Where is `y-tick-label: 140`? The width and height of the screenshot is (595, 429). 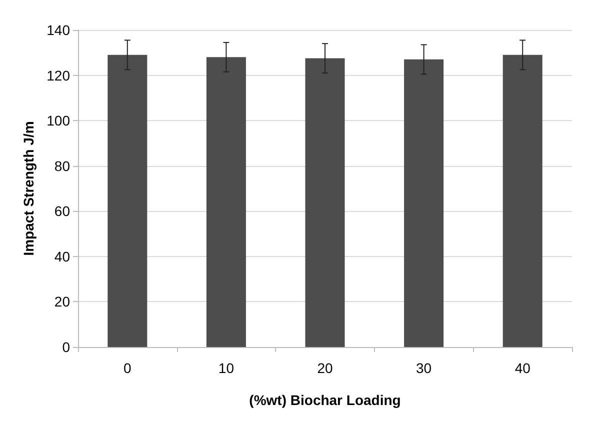
y-tick-label: 140 is located at coordinates (58, 30).